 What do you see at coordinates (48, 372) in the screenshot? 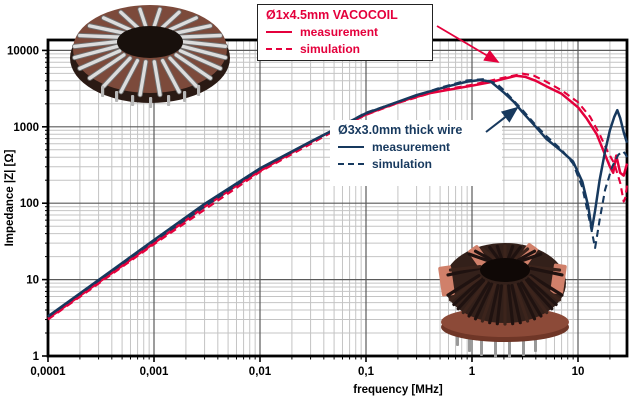
I see `svg-text: 0,0001` at bounding box center [48, 372].